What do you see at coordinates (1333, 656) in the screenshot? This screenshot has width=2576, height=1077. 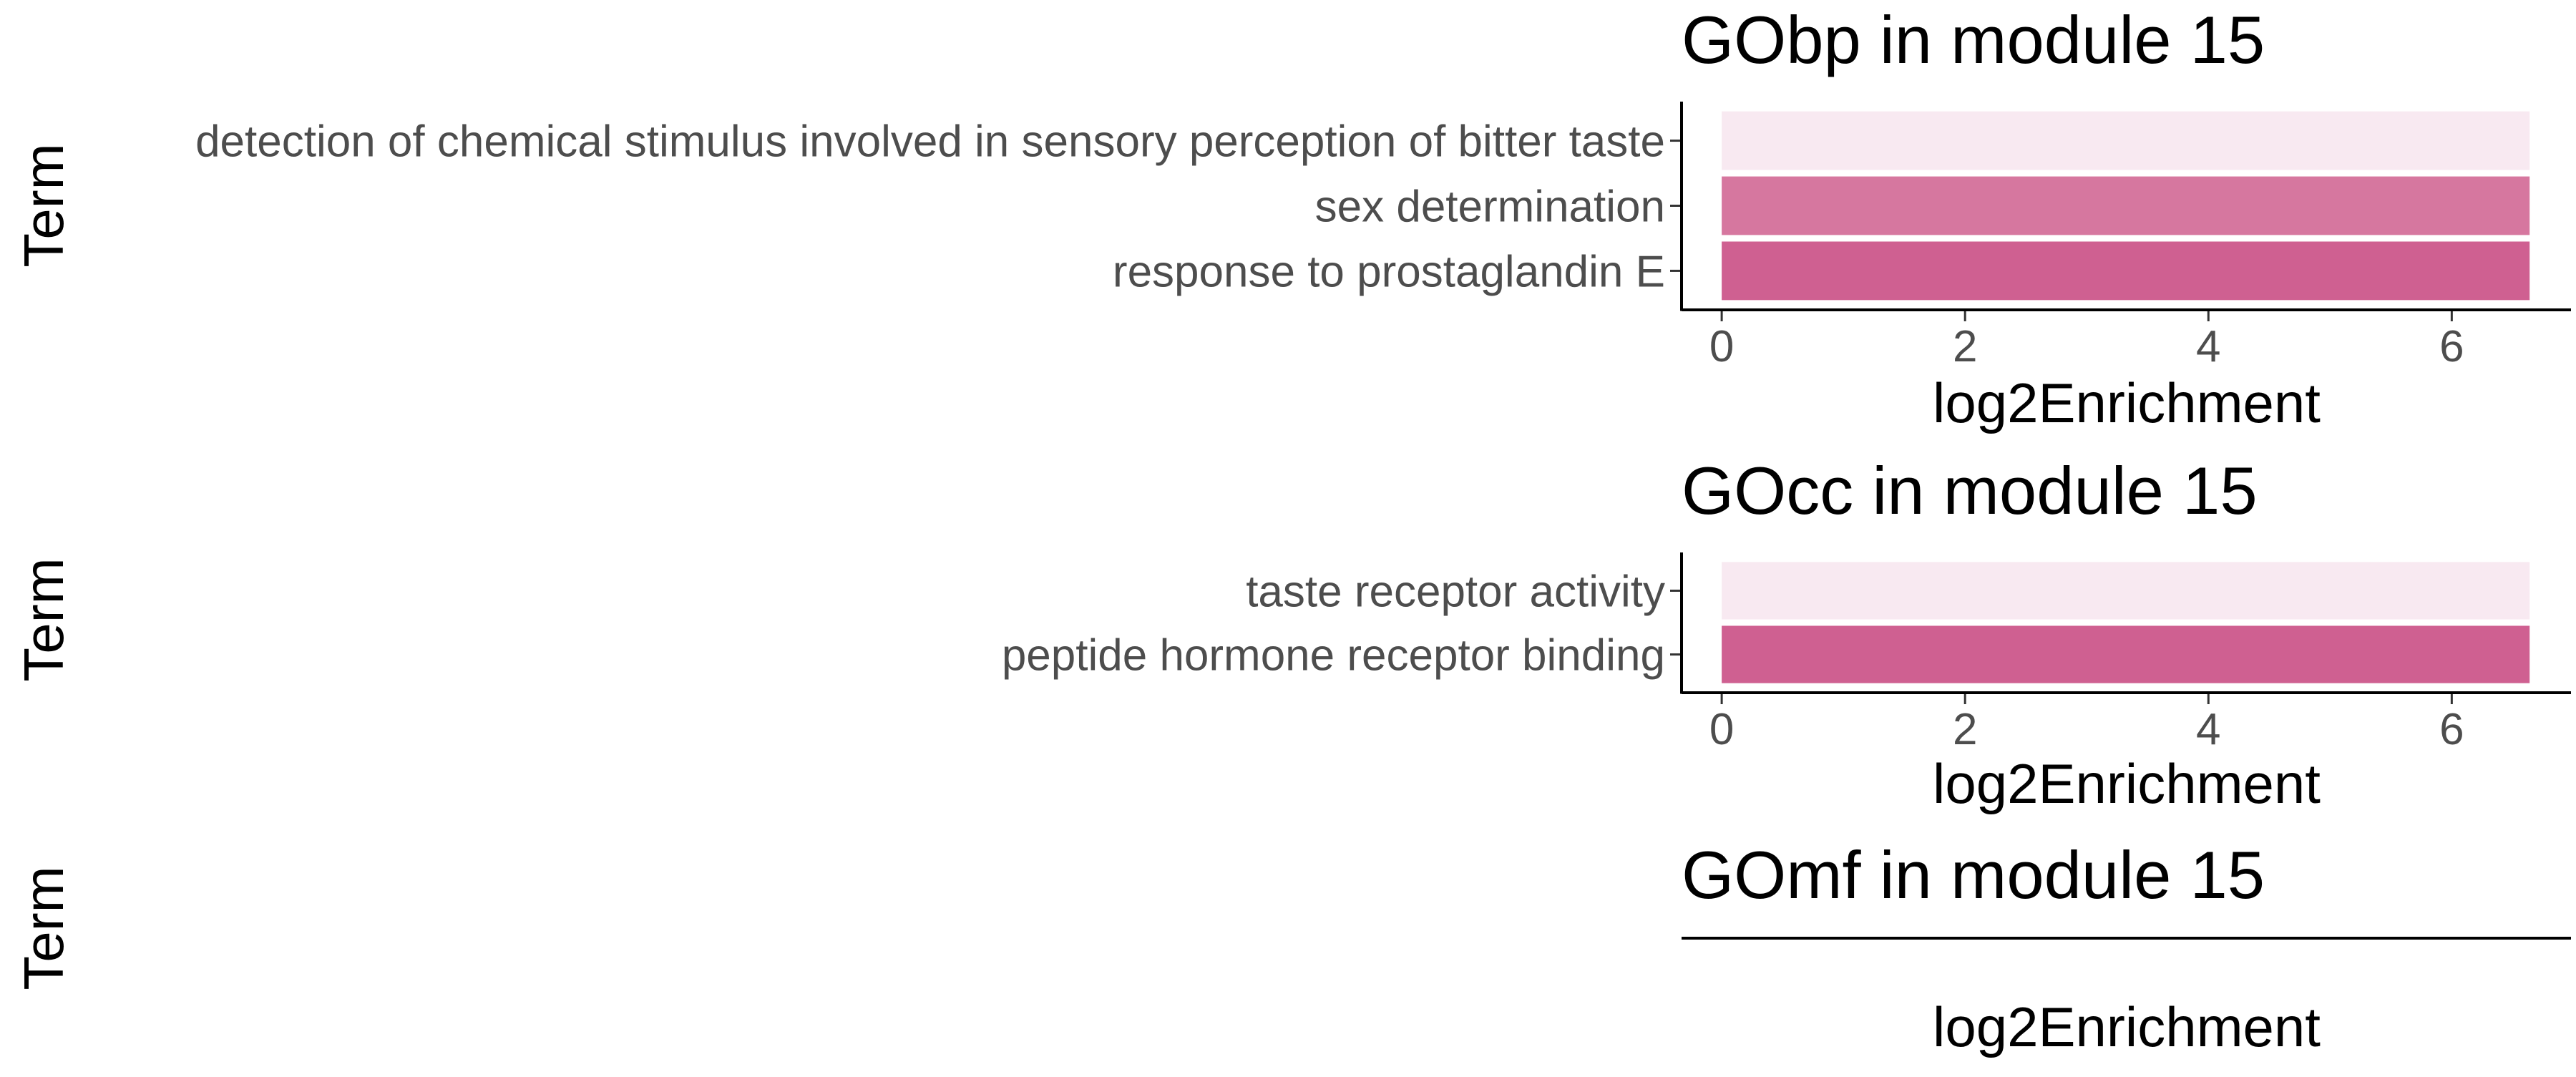 I see `panel-2-term-label-2: peptide hormone receptor binding` at bounding box center [1333, 656].